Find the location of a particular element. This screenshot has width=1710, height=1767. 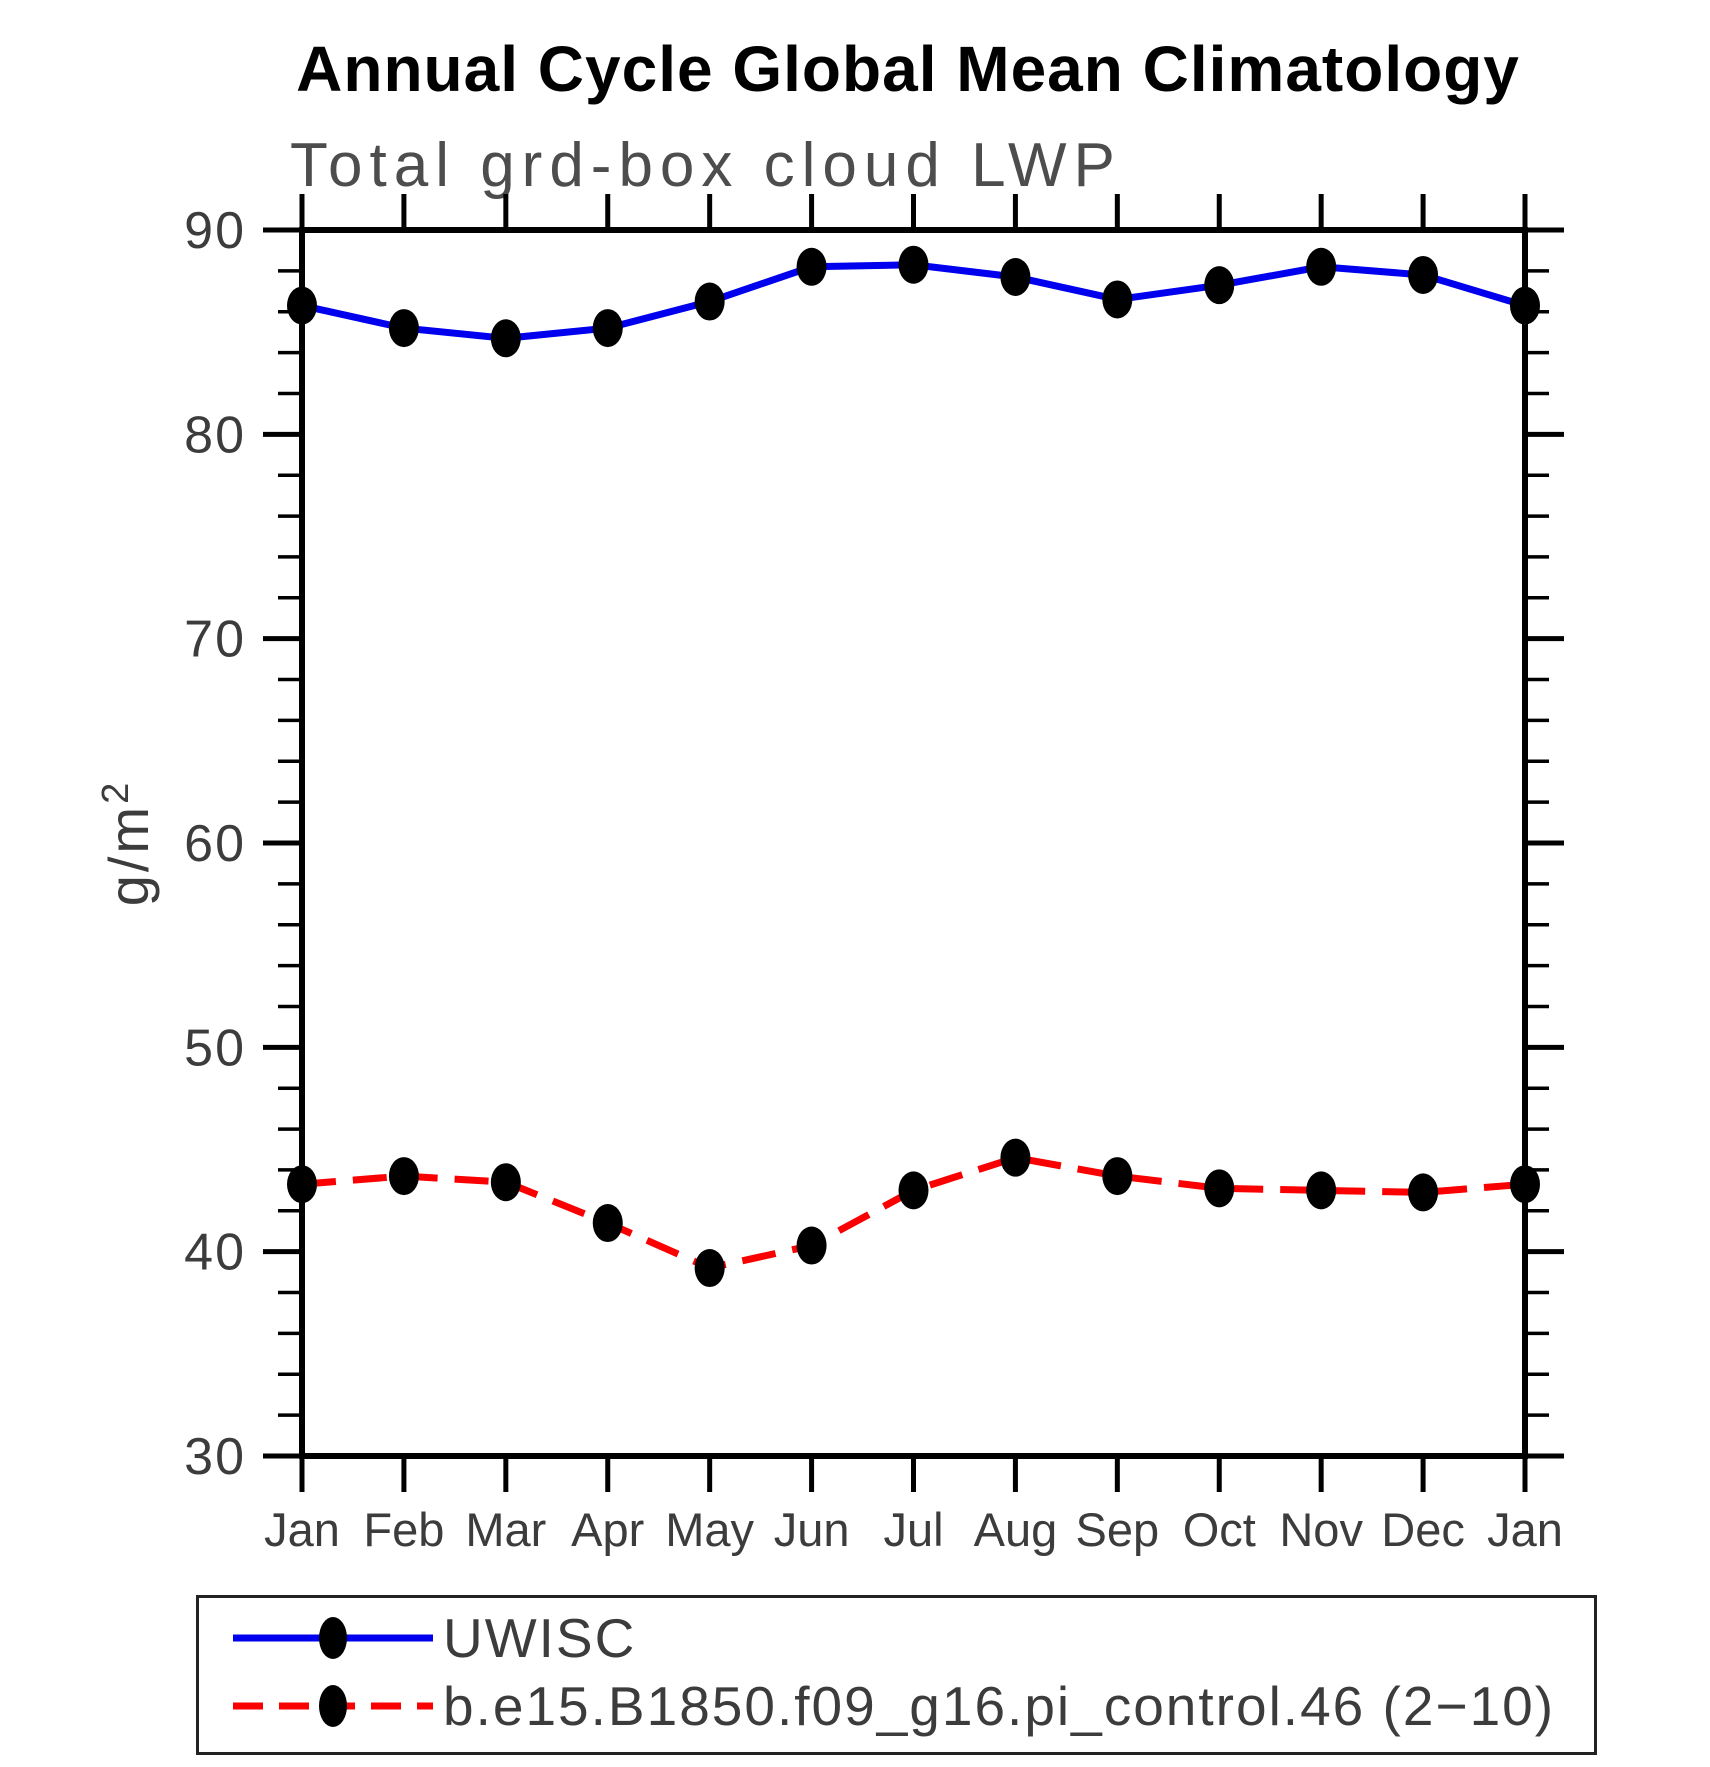

y-axis-tick-label: 50 is located at coordinates (215, 1048).